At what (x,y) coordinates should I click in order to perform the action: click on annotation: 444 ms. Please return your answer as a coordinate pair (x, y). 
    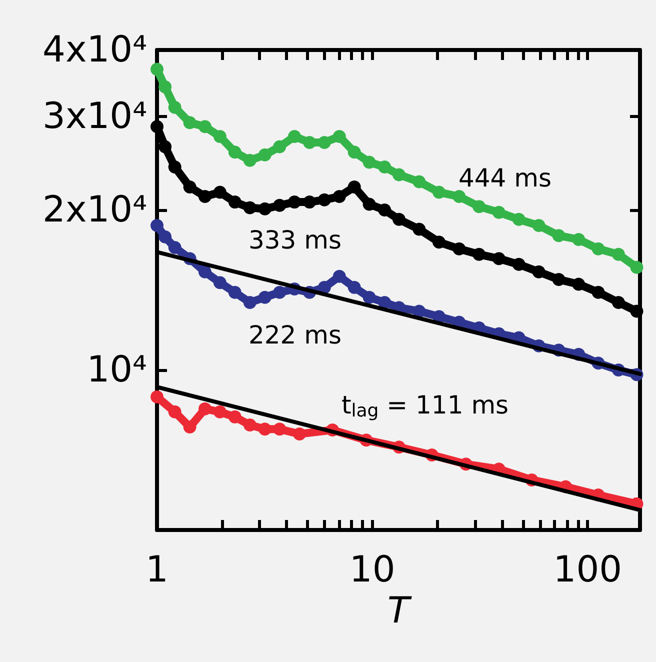
    Looking at the image, I should click on (505, 178).